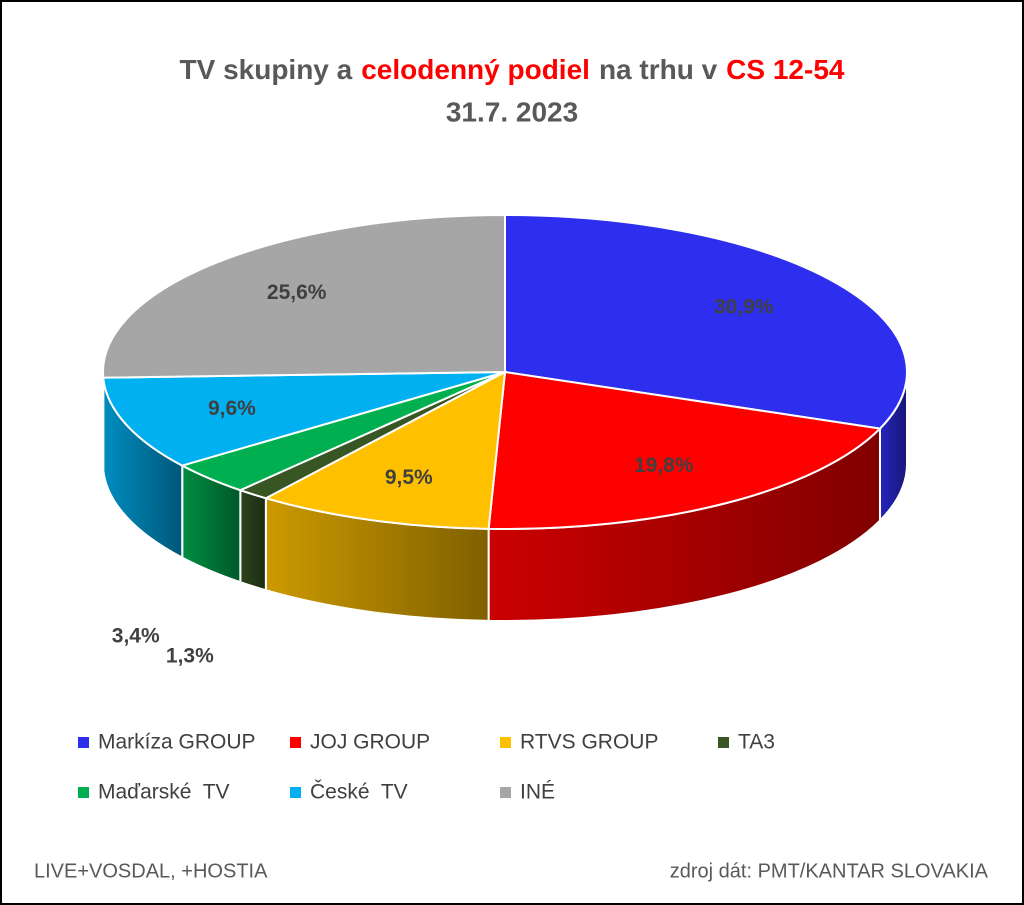  Describe the element at coordinates (164, 792) in the screenshot. I see `legend-label: Maďarské TV` at that location.